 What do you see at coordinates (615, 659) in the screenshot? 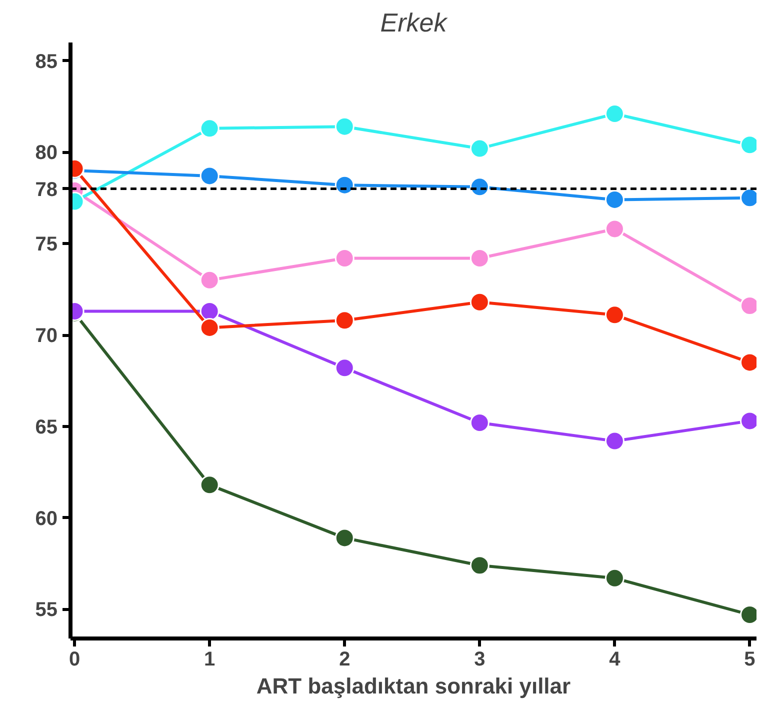
I see `x-tick-label: 4` at bounding box center [615, 659].